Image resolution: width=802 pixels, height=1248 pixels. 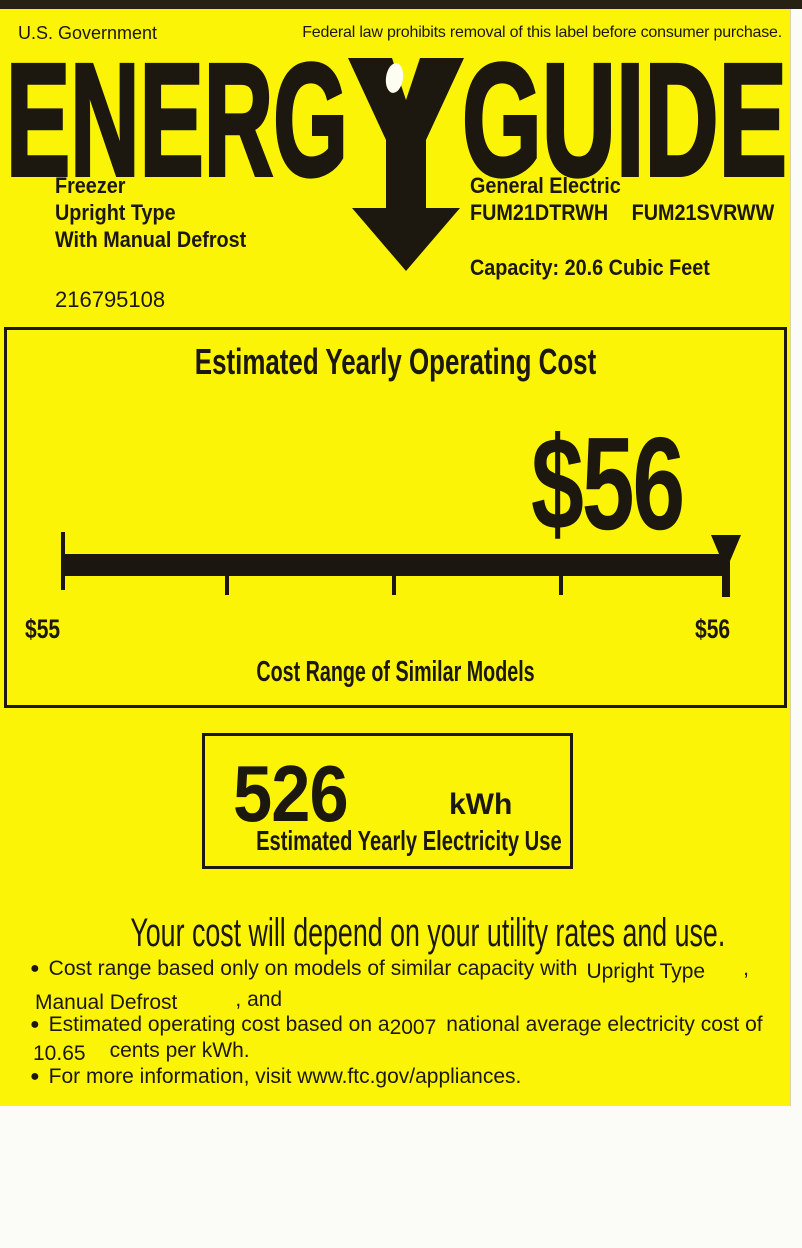 What do you see at coordinates (646, 971) in the screenshot?
I see `bullet1-filled-subtype: Upright Type` at bounding box center [646, 971].